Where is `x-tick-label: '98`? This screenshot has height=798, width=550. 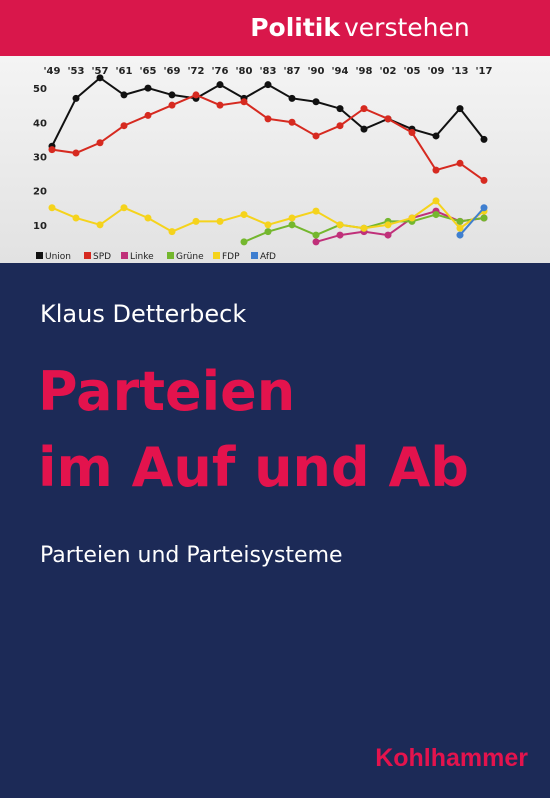 x-tick-label: '98 is located at coordinates (364, 71).